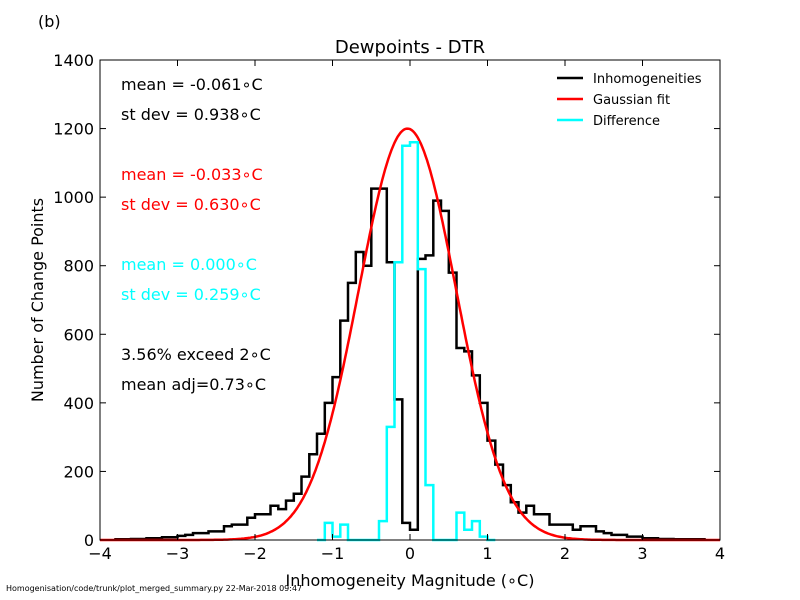  What do you see at coordinates (37, 300) in the screenshot?
I see `y-axis-label: Number of Change Points` at bounding box center [37, 300].